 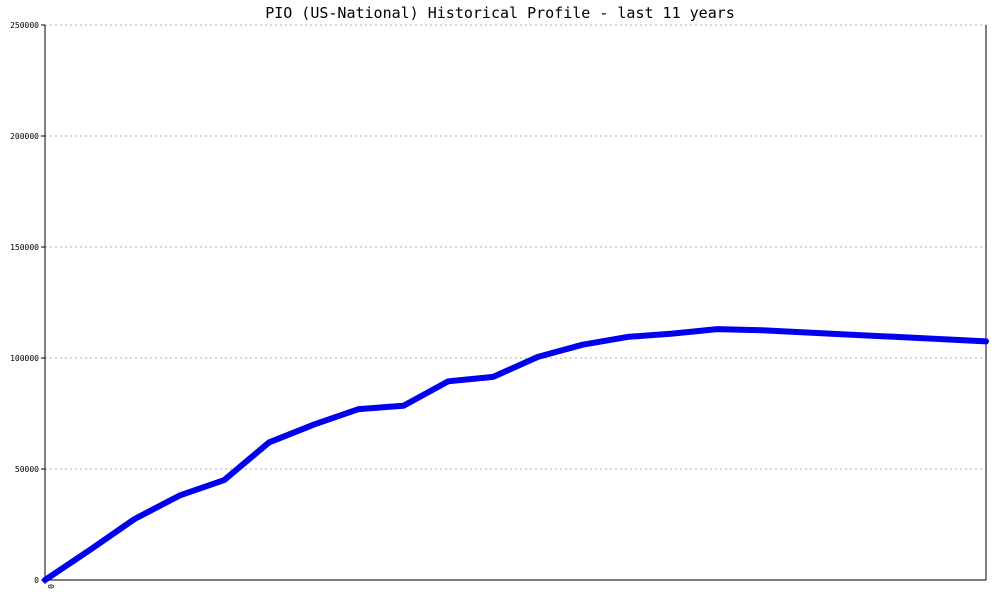 I want to click on x-tick-labels: 0, so click(x=50, y=586).